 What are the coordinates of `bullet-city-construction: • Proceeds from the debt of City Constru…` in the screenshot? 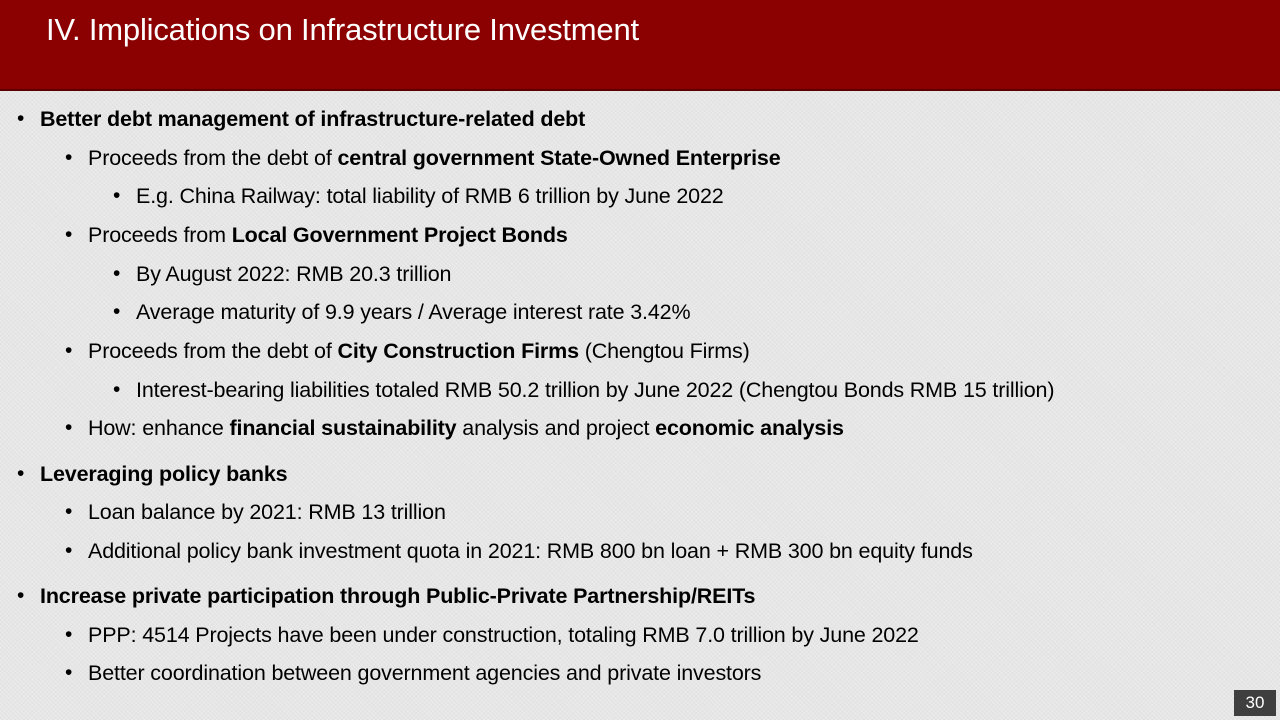 It's located at (407, 351).